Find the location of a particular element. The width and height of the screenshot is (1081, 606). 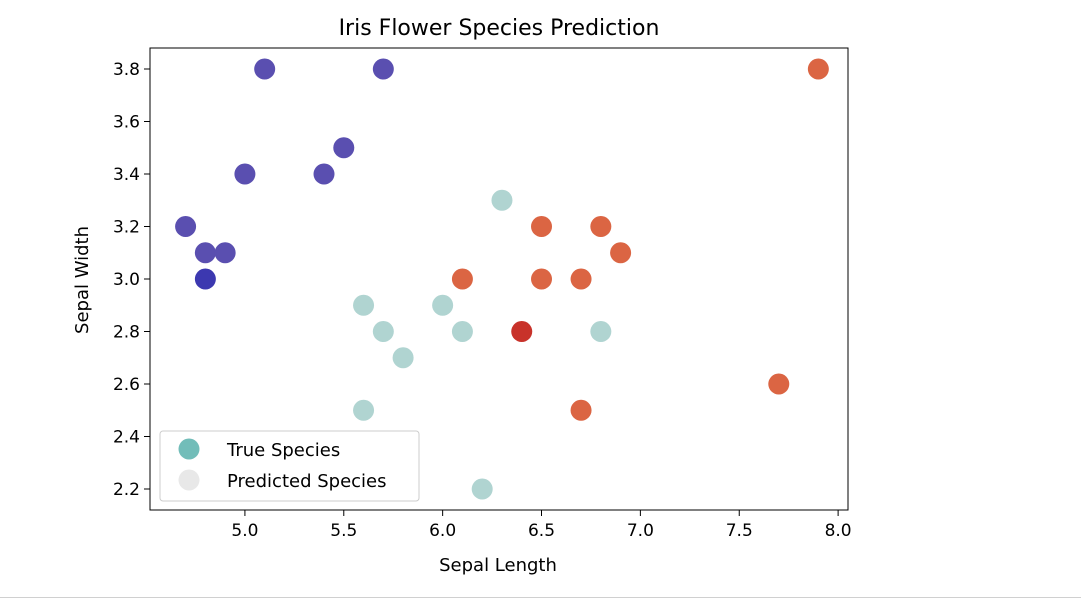

legend: True Species Predicted Species is located at coordinates (289, 466).